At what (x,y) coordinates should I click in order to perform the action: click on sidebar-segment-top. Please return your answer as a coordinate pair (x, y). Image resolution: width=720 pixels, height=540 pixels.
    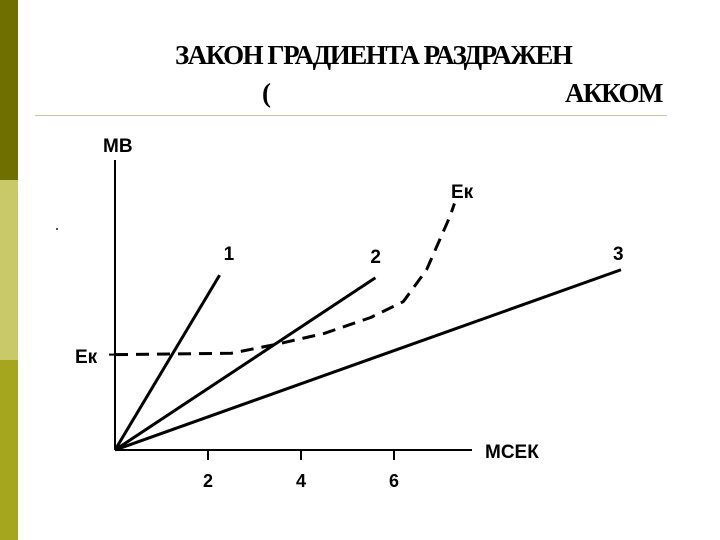
    Looking at the image, I should click on (9, 90).